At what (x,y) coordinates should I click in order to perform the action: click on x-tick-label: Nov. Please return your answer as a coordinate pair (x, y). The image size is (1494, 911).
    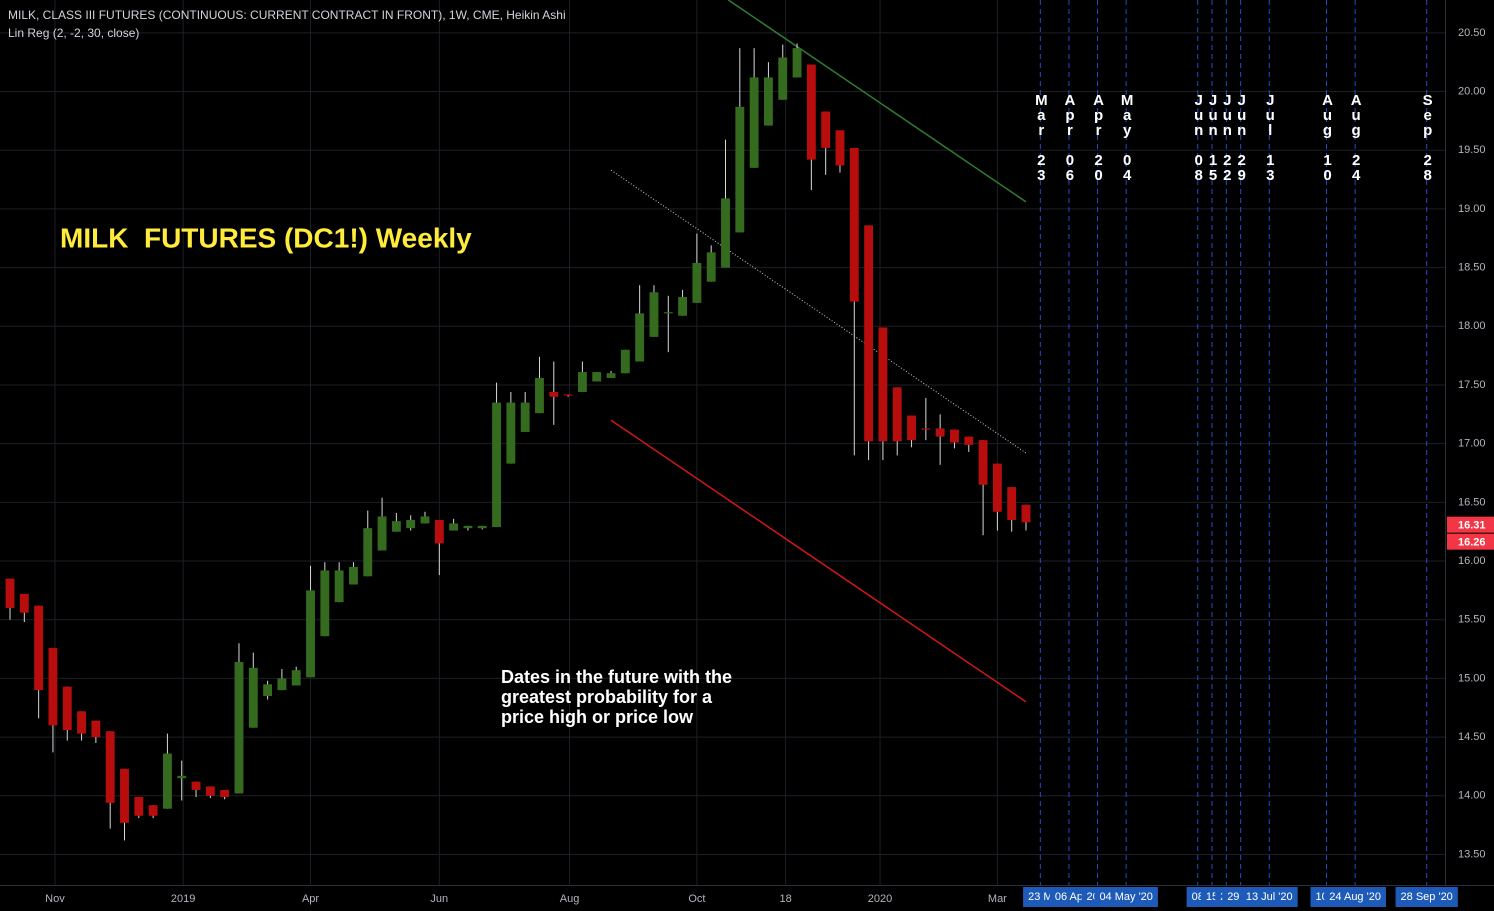
    Looking at the image, I should click on (55, 899).